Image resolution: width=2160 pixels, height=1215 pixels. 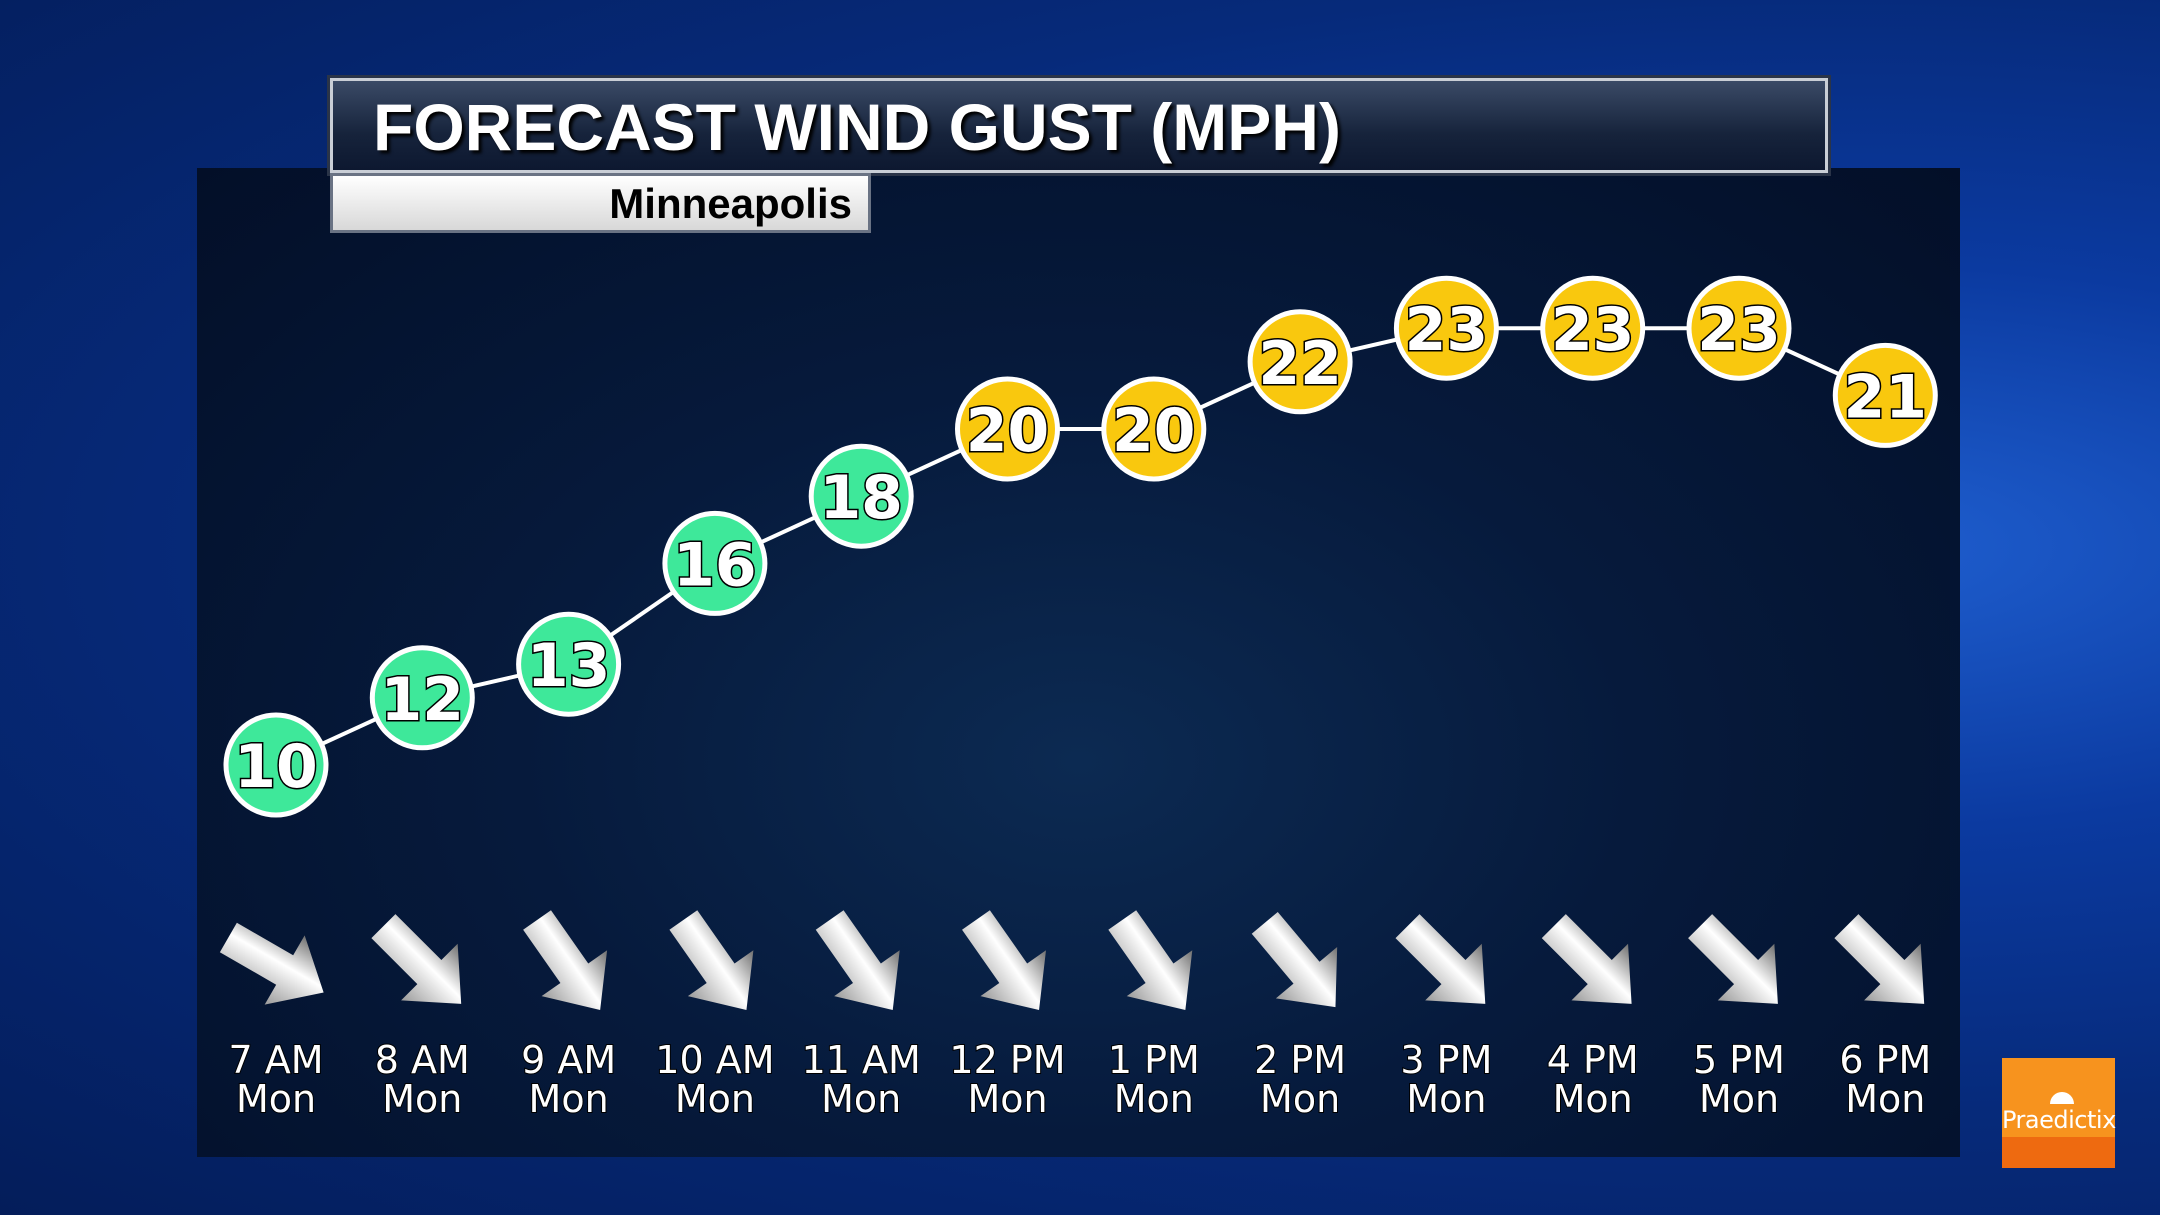 What do you see at coordinates (730, 203) in the screenshot?
I see `location-label: Minneapolis` at bounding box center [730, 203].